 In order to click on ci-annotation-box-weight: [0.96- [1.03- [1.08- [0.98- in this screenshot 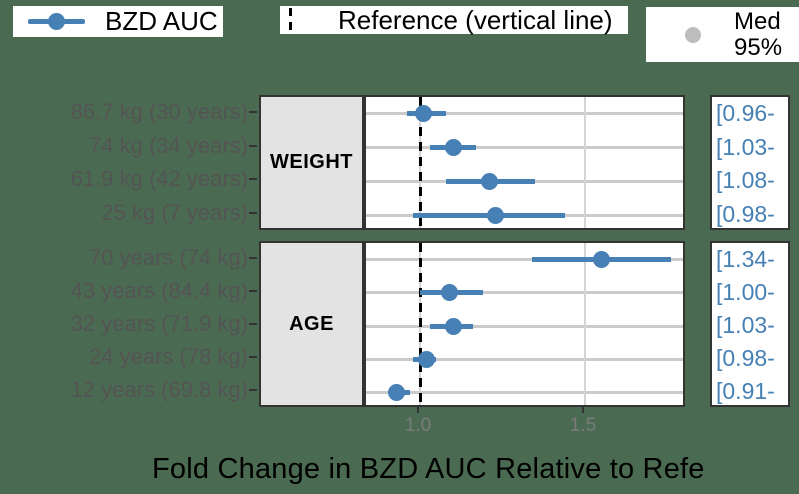, I will do `click(750, 162)`.